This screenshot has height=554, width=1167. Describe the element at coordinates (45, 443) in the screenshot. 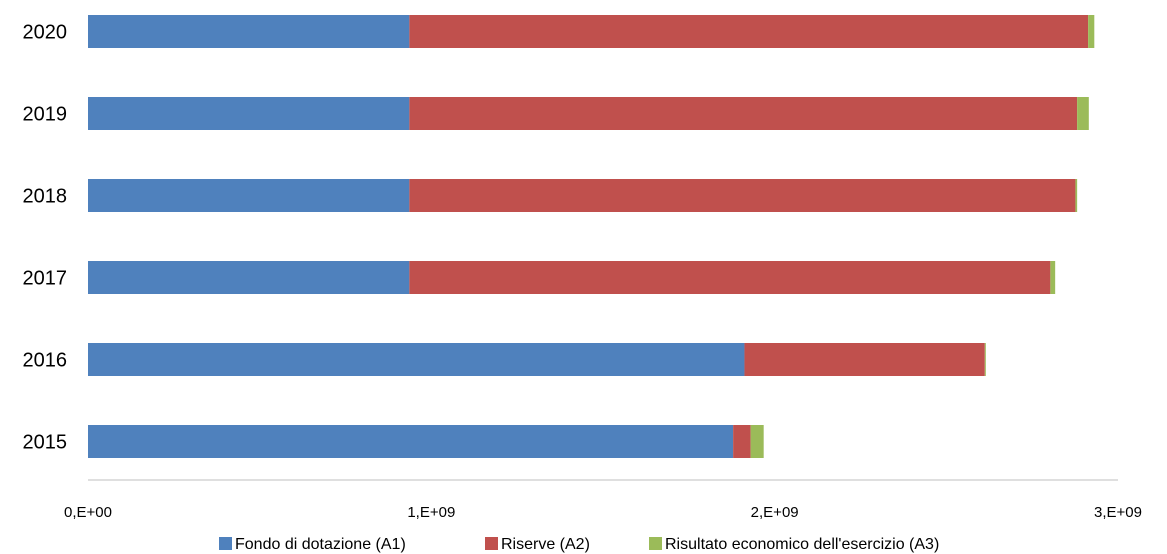

I see `category-label-2015: 2015` at that location.